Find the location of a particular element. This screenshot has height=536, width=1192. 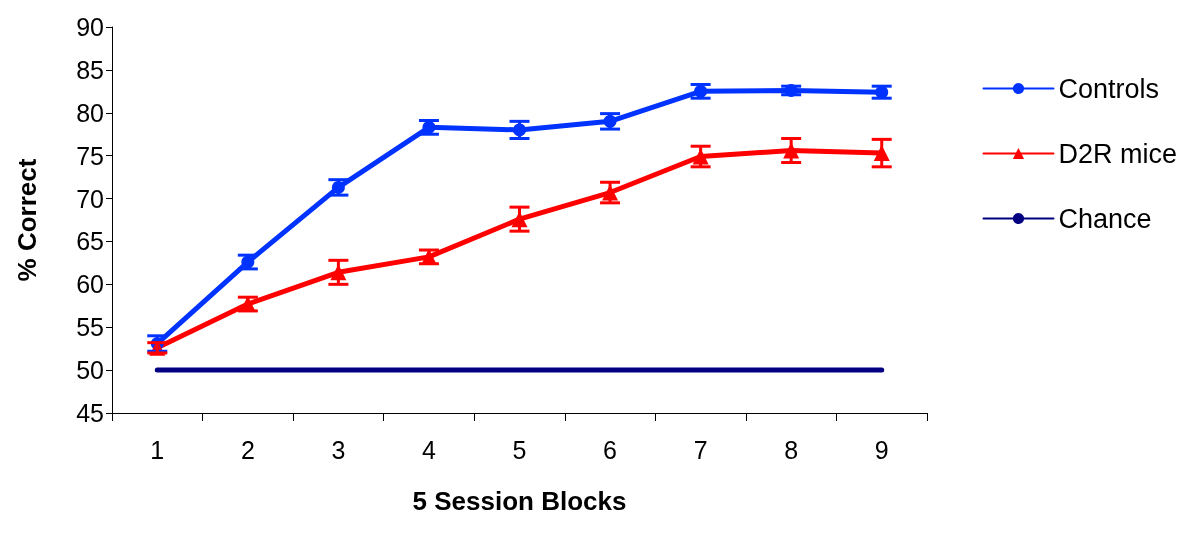

y-tick-label: 75 is located at coordinates (90, 155).